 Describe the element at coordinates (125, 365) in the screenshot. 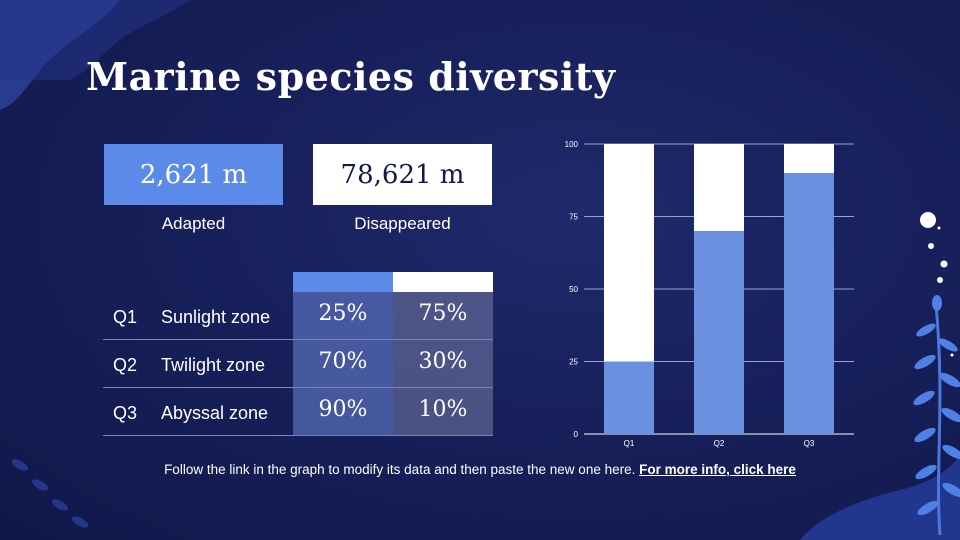

I see `row-quarter: Q2` at that location.